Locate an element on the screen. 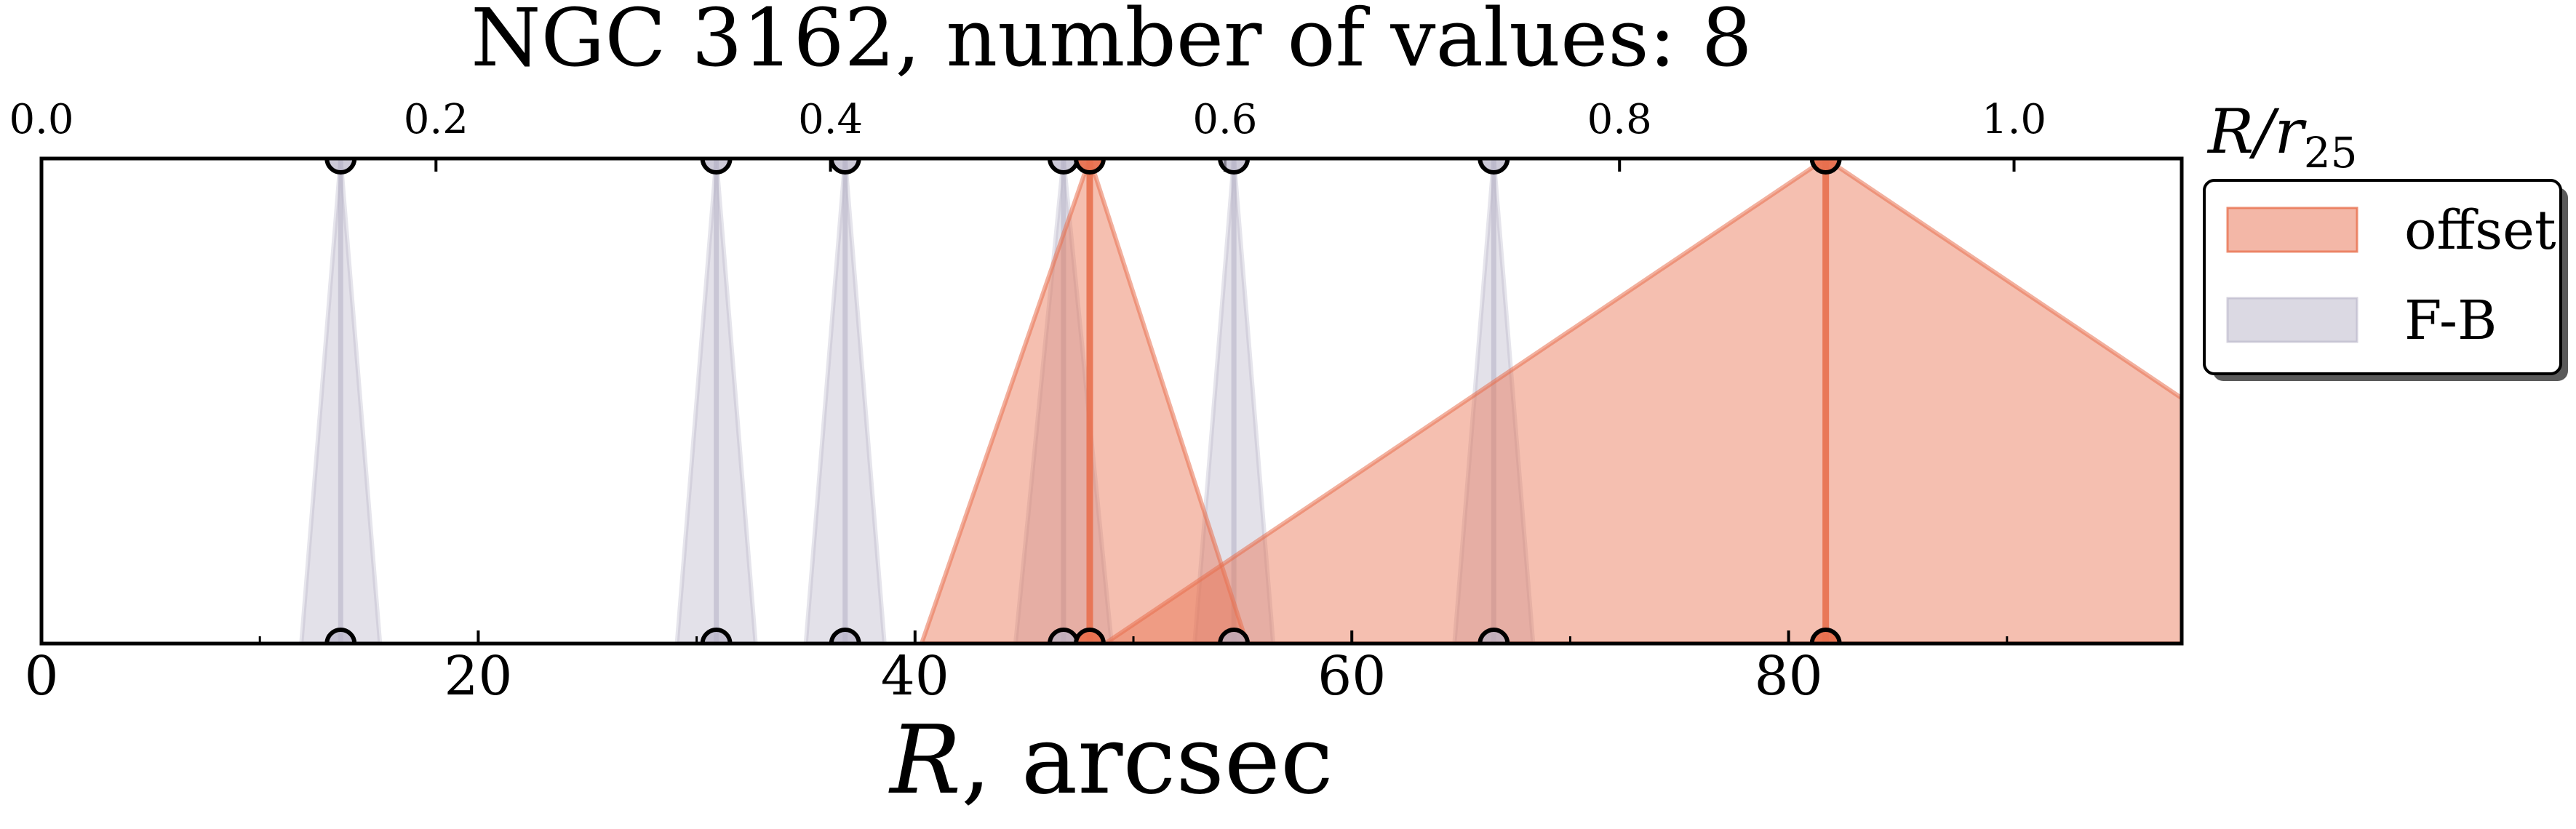  x-axis-label: R, arcsec is located at coordinates (1110, 760).